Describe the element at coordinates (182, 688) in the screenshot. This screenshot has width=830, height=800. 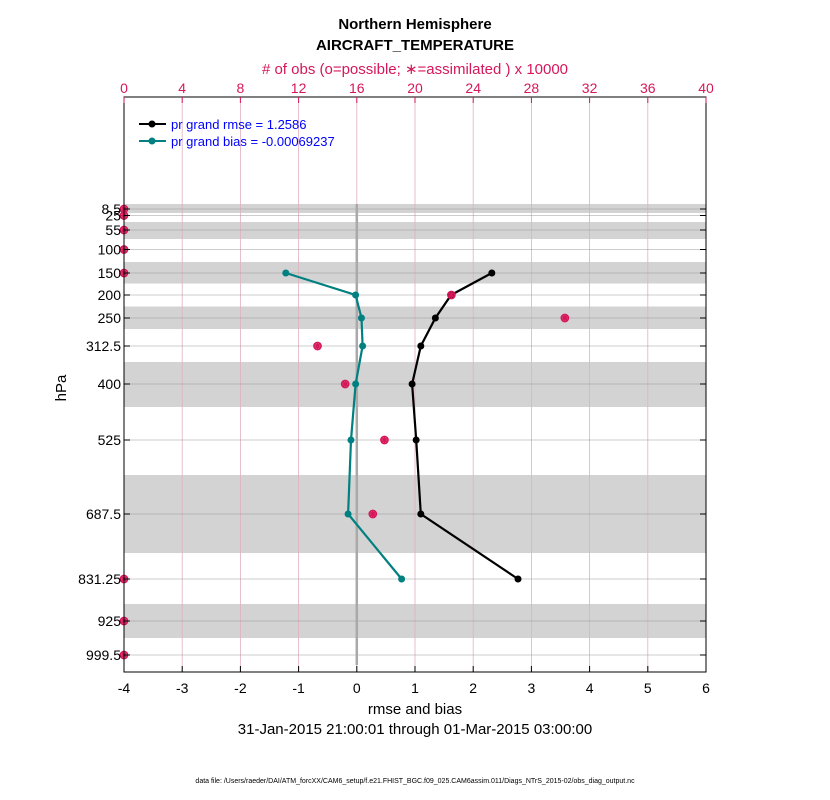
I see `bottom-tick-label: -3` at that location.